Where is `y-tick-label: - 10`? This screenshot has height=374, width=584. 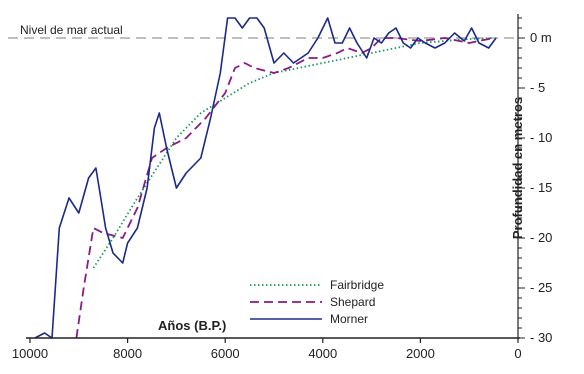
y-tick-label: - 10 is located at coordinates (541, 137).